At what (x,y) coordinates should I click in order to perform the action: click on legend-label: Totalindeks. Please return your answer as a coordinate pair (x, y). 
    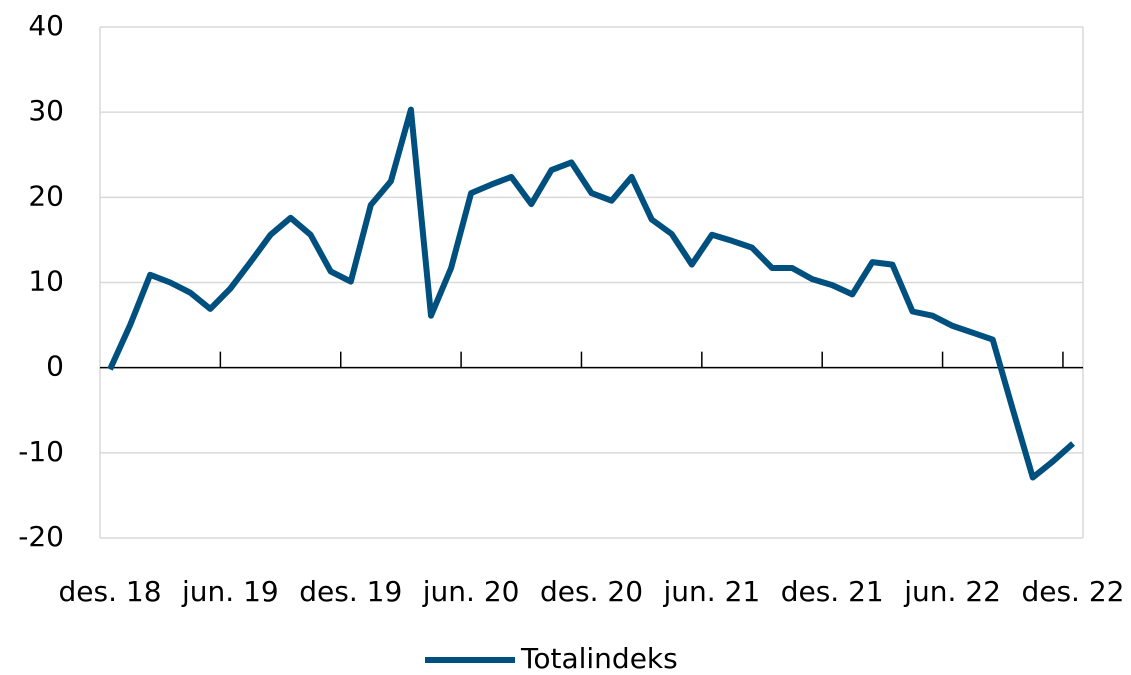
    Looking at the image, I should click on (599, 658).